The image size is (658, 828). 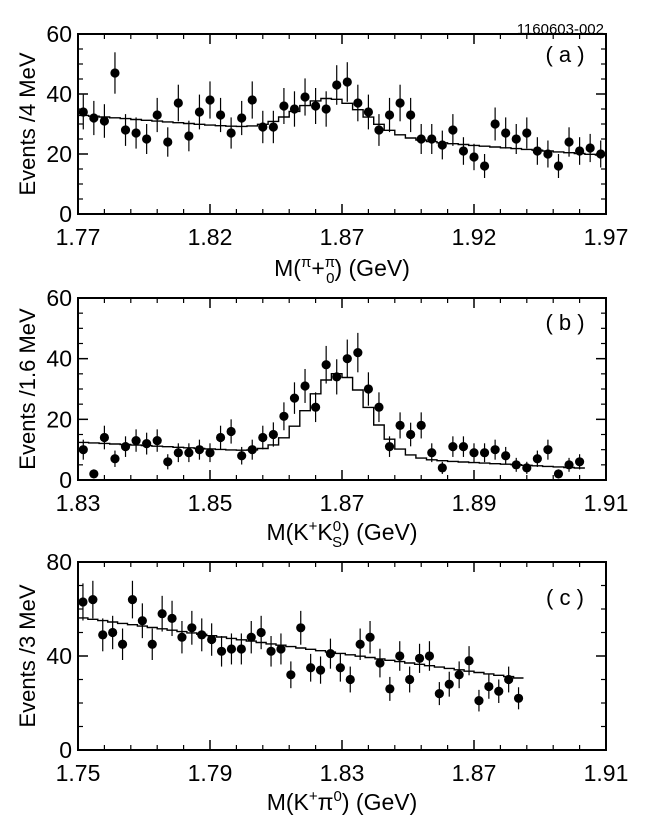 I want to click on panel-c-xtick-label: 1.75, so click(x=78, y=773).